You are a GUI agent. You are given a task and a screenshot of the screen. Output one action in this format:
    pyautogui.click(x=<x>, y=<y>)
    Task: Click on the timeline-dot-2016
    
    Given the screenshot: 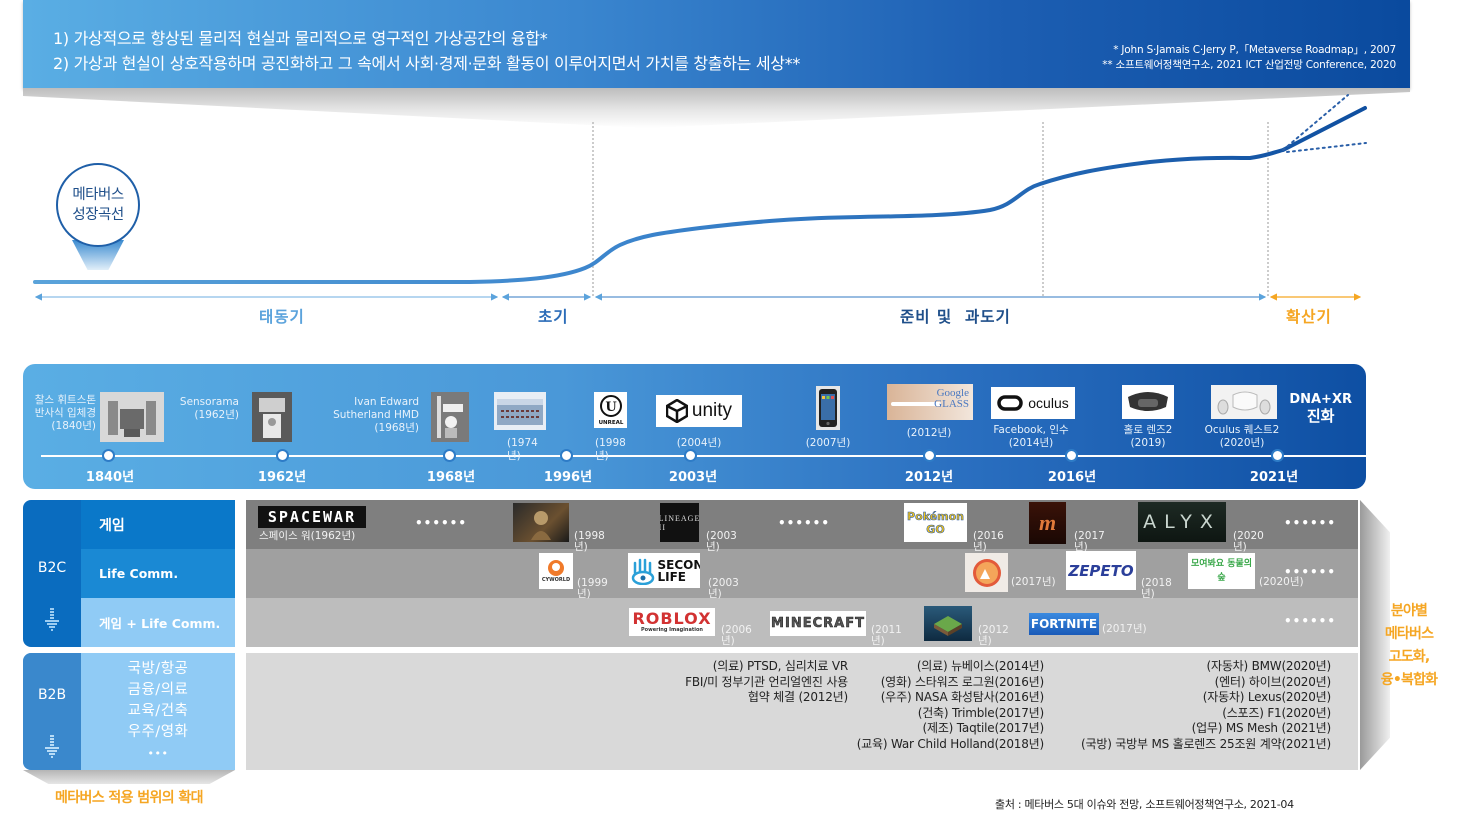 What is the action you would take?
    pyautogui.click(x=1071, y=455)
    